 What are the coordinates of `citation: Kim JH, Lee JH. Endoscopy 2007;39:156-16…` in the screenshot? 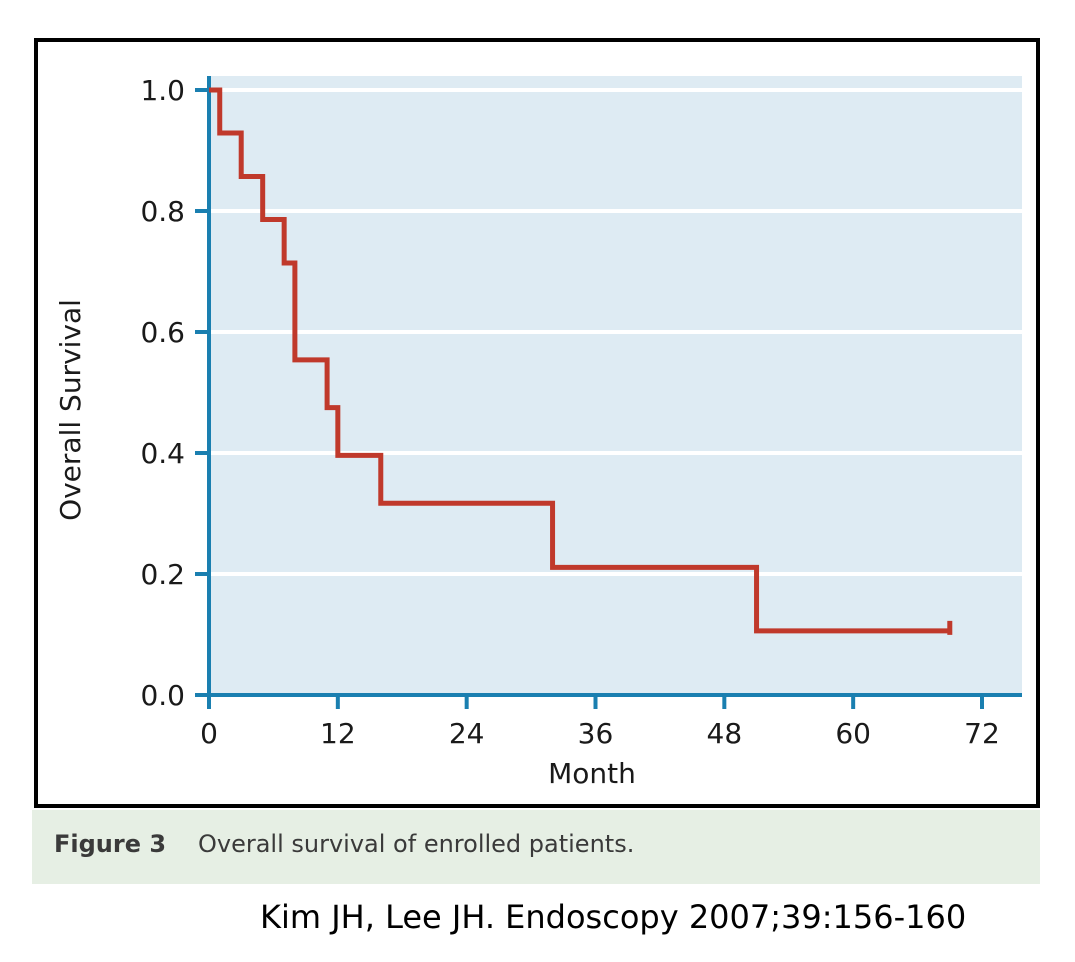 It's located at (613, 917).